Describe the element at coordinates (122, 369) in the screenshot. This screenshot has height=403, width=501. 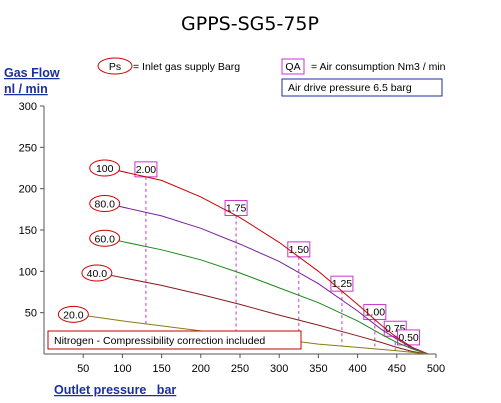
I see `x-tick-label: 100` at that location.